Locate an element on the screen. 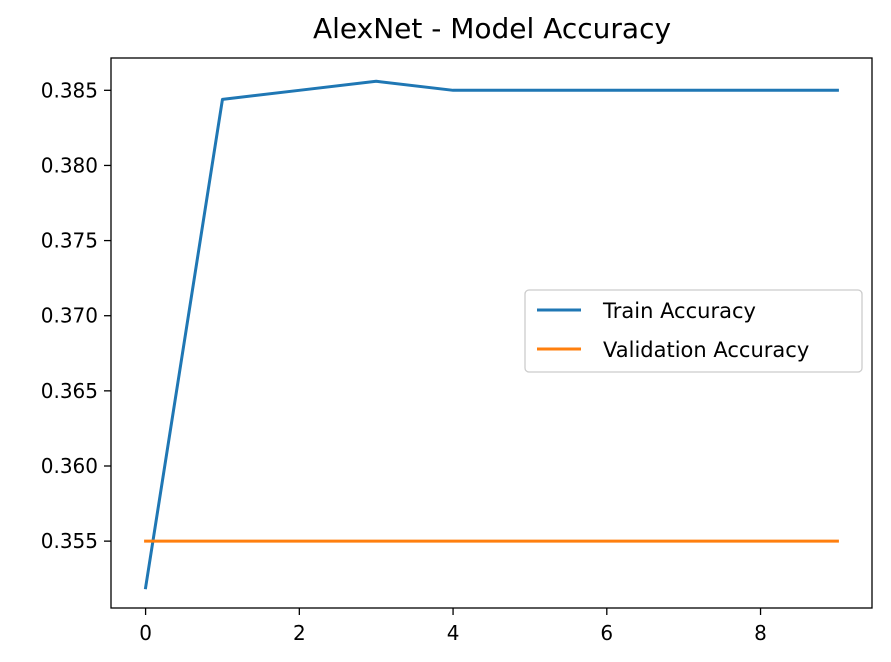 The height and width of the screenshot is (662, 891). x-axis: 0 2 4 6 8 is located at coordinates (453, 626).